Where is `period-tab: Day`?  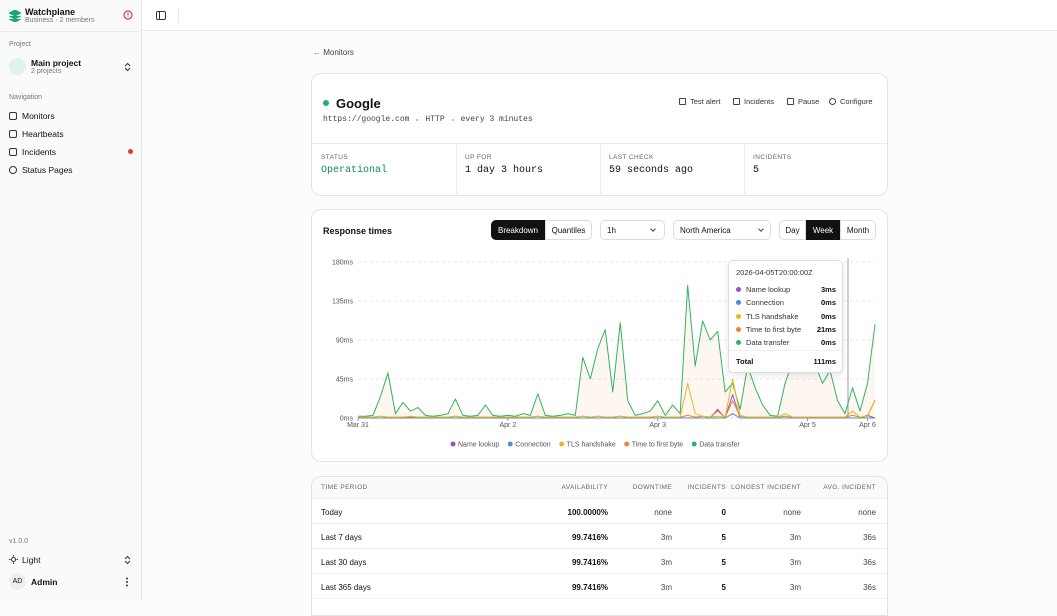 period-tab: Day is located at coordinates (792, 230).